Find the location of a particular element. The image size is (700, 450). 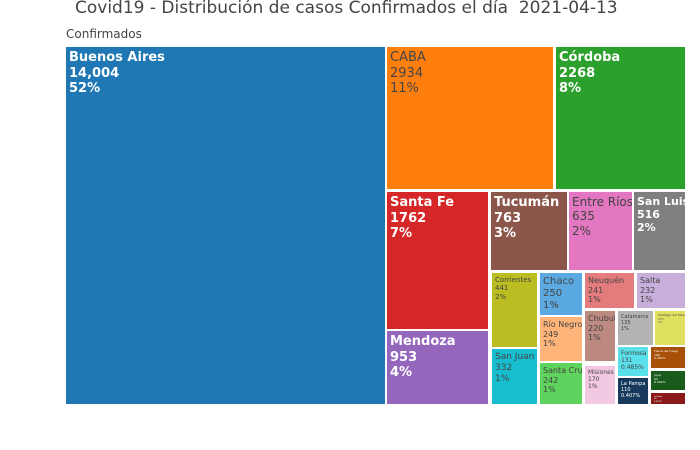

tile-value: 60 is located at coordinates (655, 399).